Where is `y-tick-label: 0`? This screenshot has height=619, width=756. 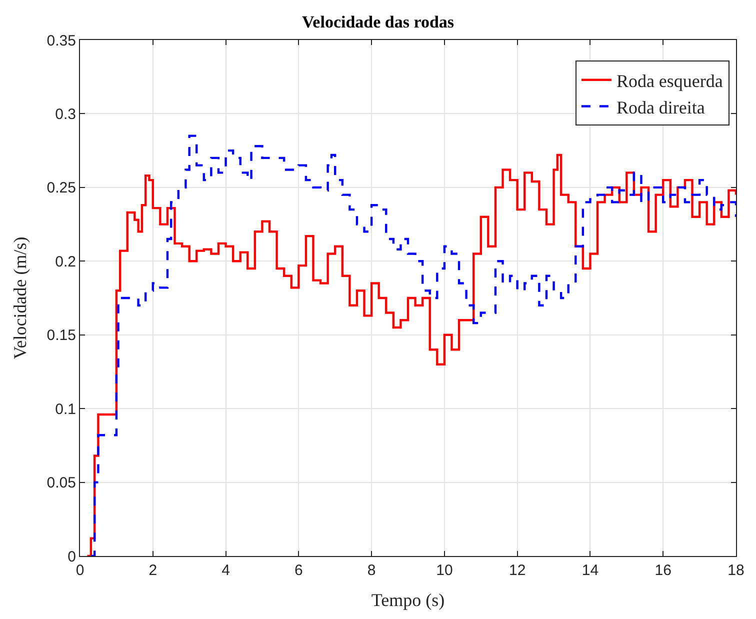 y-tick-label: 0 is located at coordinates (72, 557).